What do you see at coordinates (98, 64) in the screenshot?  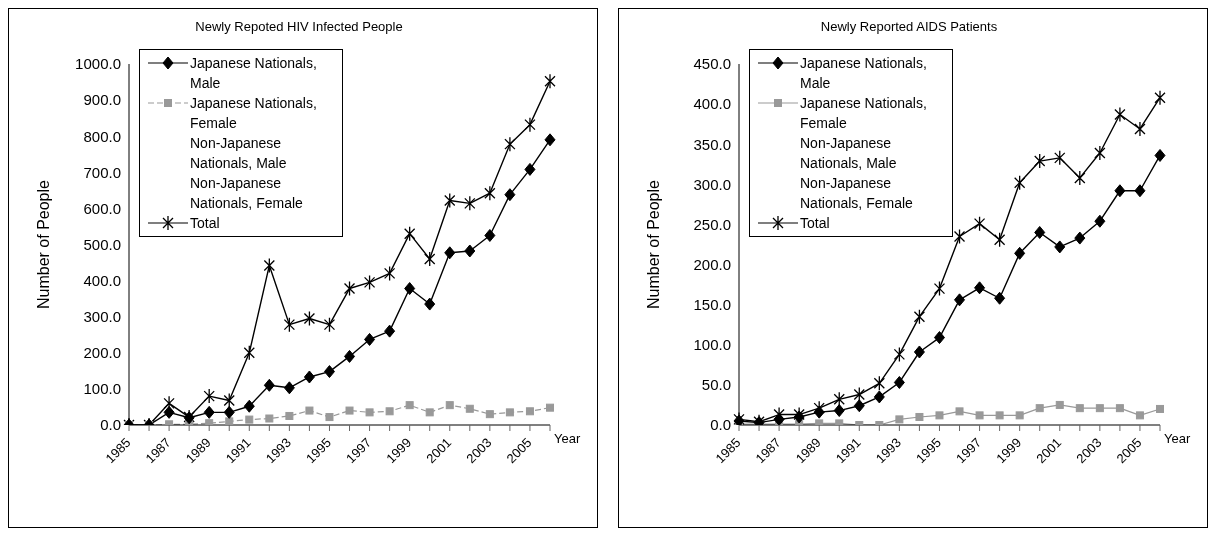 I see `y-tick-label: 1000.0` at bounding box center [98, 64].